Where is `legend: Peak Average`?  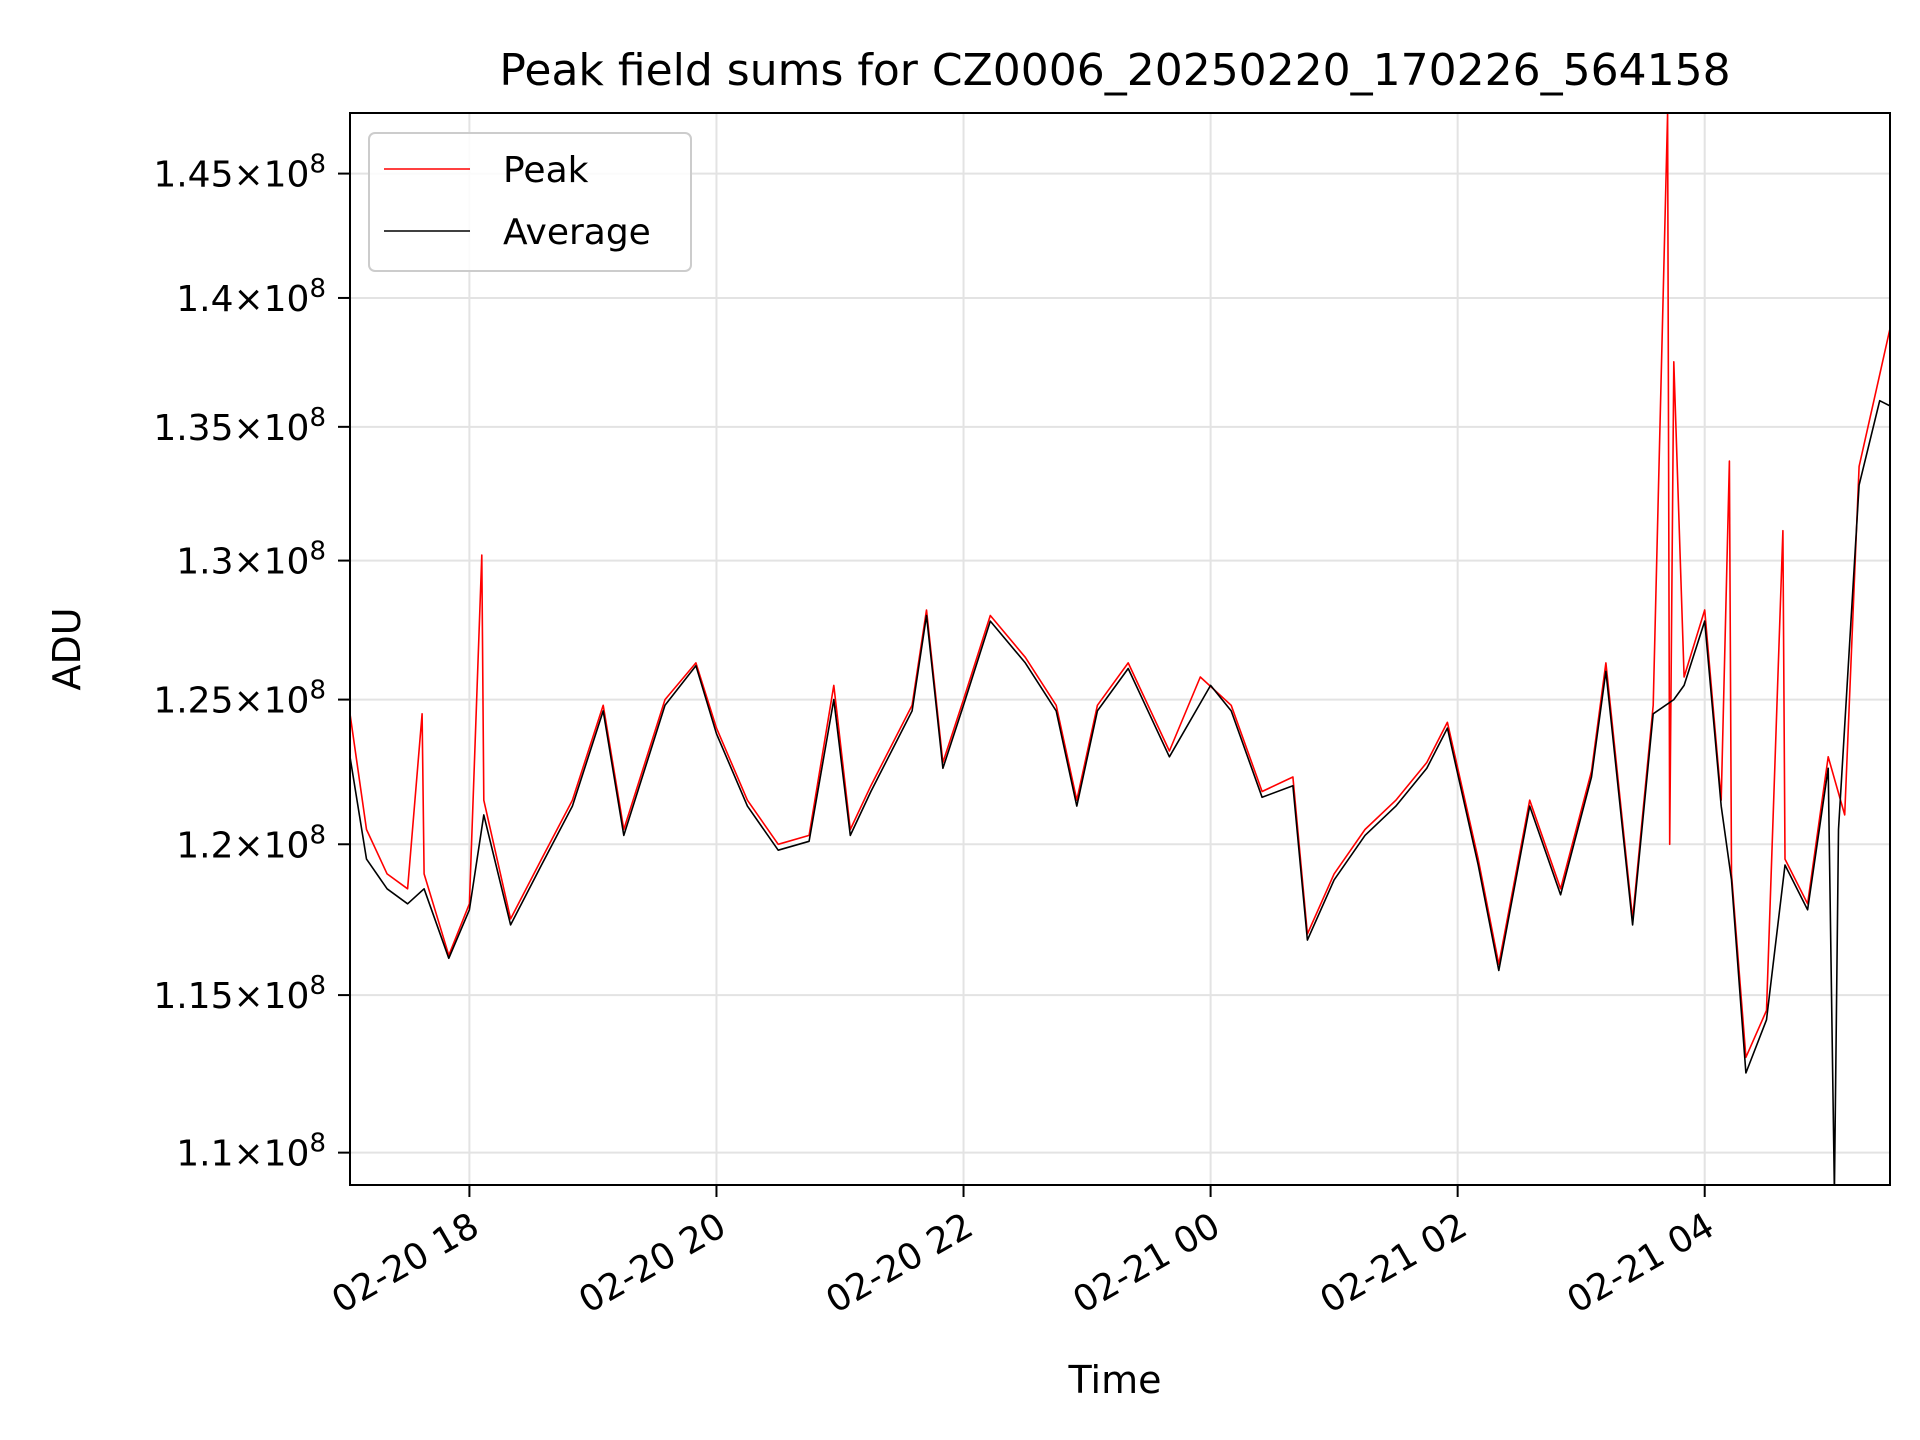
legend: Peak Average is located at coordinates (530, 202).